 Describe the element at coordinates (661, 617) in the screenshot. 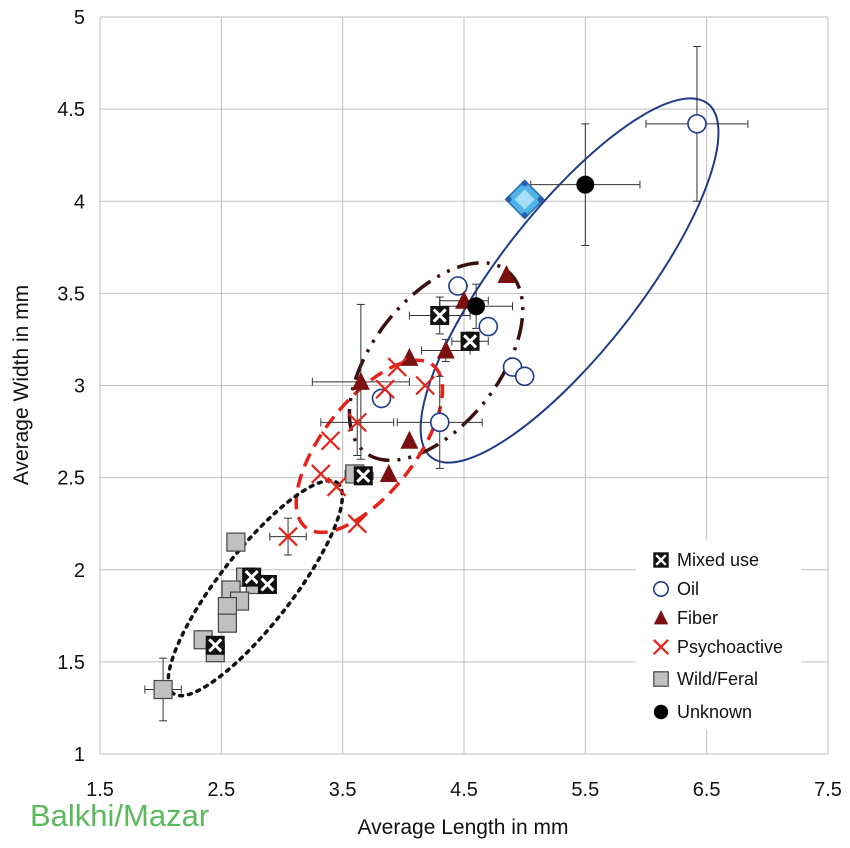

I see `legend-marker-fiber` at that location.